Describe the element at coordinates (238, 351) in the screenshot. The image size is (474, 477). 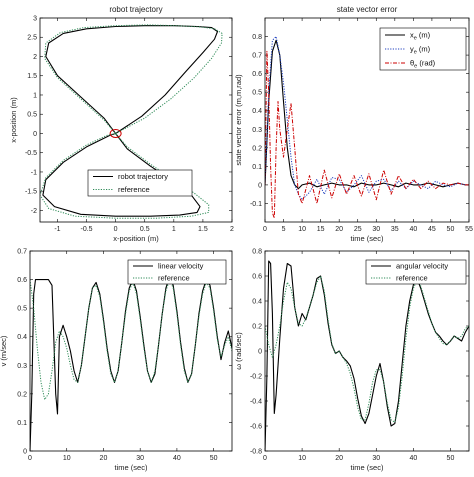
I see `y-axis-label: ω (rad/sec)` at that location.